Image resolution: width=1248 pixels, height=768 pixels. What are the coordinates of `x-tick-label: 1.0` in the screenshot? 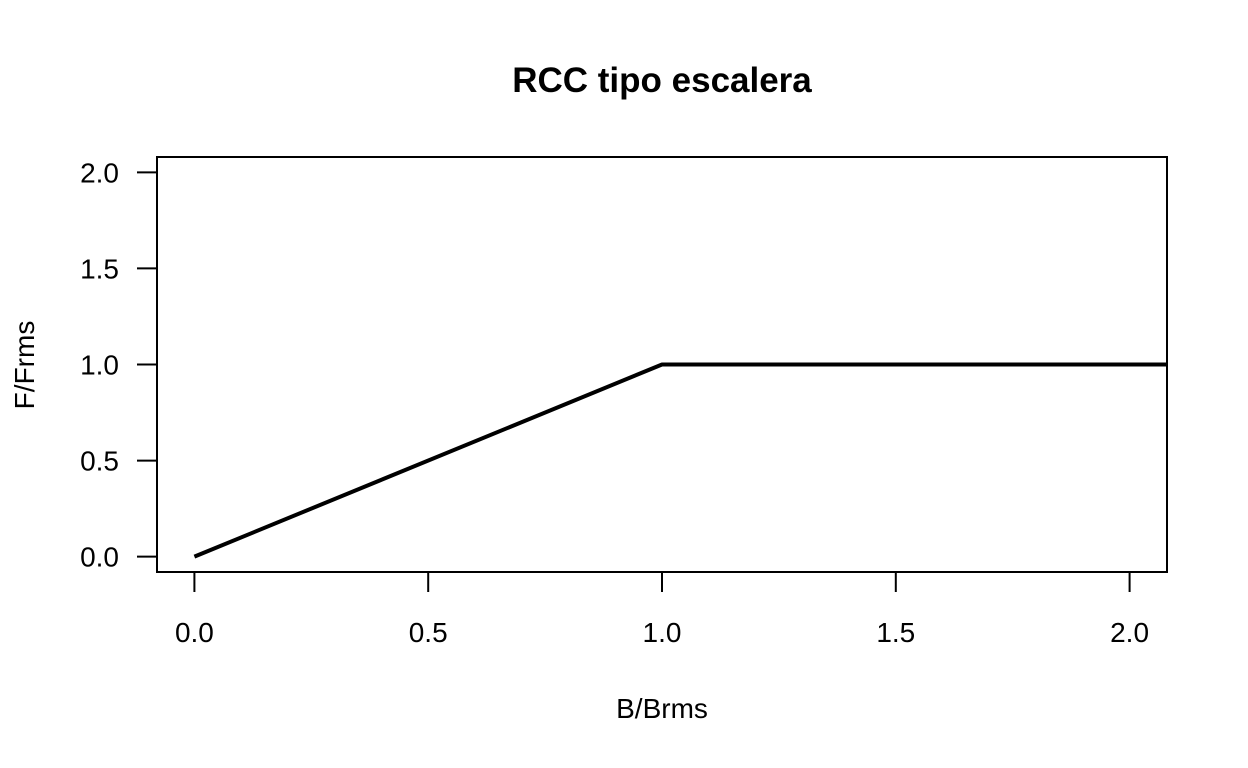 It's located at (662, 632).